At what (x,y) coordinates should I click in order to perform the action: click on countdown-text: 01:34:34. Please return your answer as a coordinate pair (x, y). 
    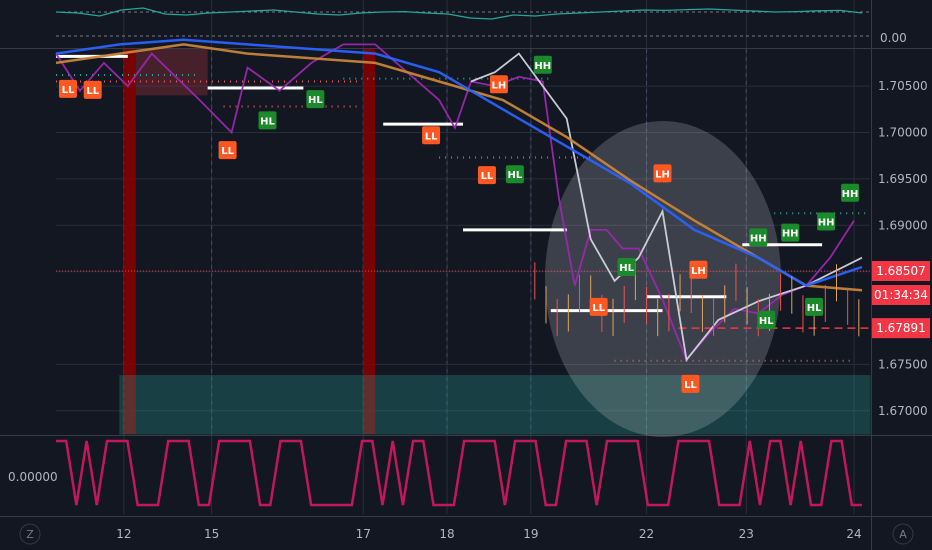
    Looking at the image, I should click on (901, 295).